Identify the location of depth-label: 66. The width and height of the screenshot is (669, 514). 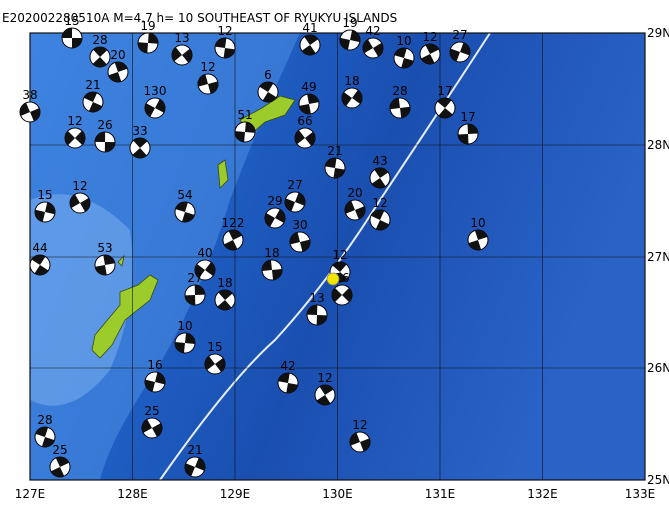
(304, 121).